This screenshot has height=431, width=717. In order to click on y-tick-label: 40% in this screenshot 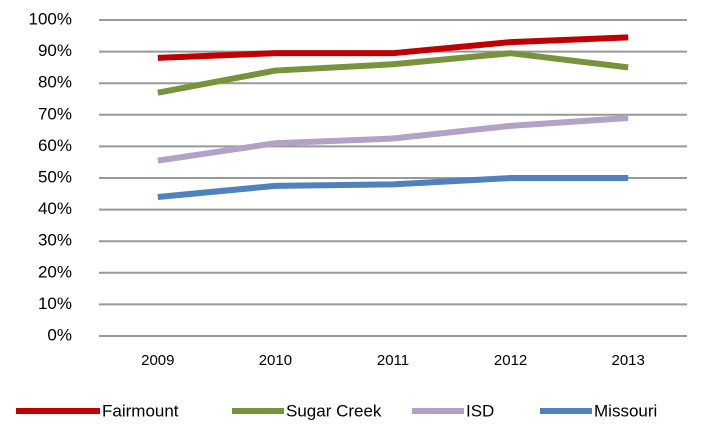, I will do `click(55, 208)`.